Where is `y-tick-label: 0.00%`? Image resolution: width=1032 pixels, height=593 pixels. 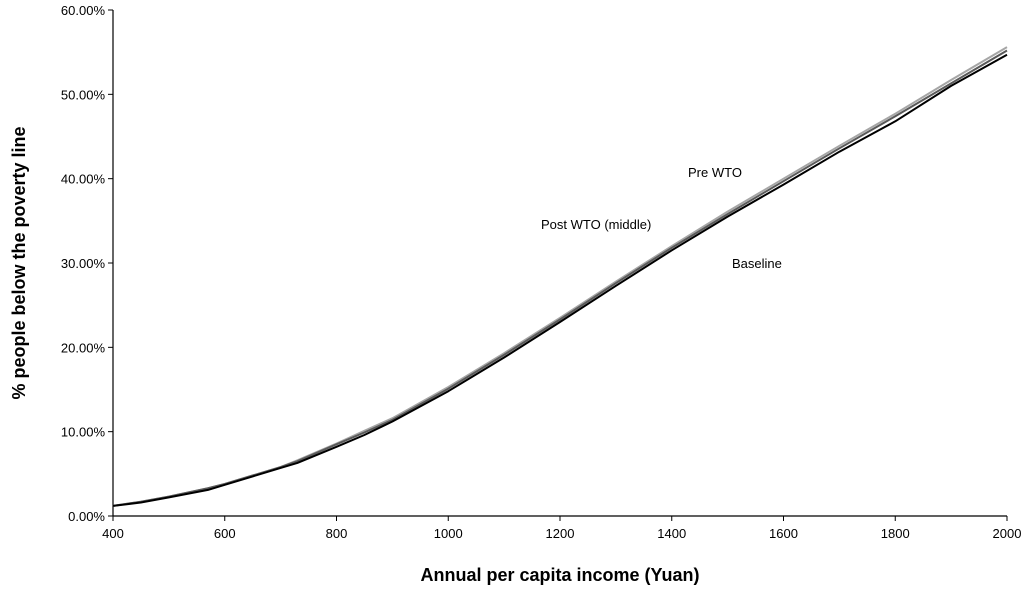 y-tick-label: 0.00% is located at coordinates (86, 516).